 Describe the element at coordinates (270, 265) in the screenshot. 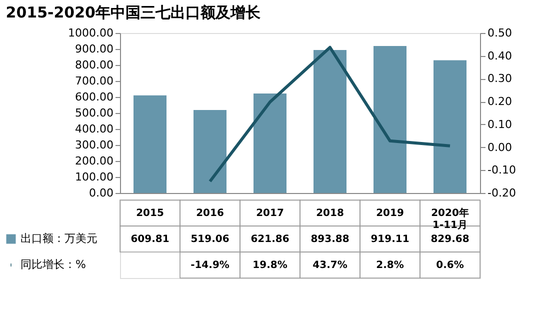

I see `data-label: 19.8%` at that location.